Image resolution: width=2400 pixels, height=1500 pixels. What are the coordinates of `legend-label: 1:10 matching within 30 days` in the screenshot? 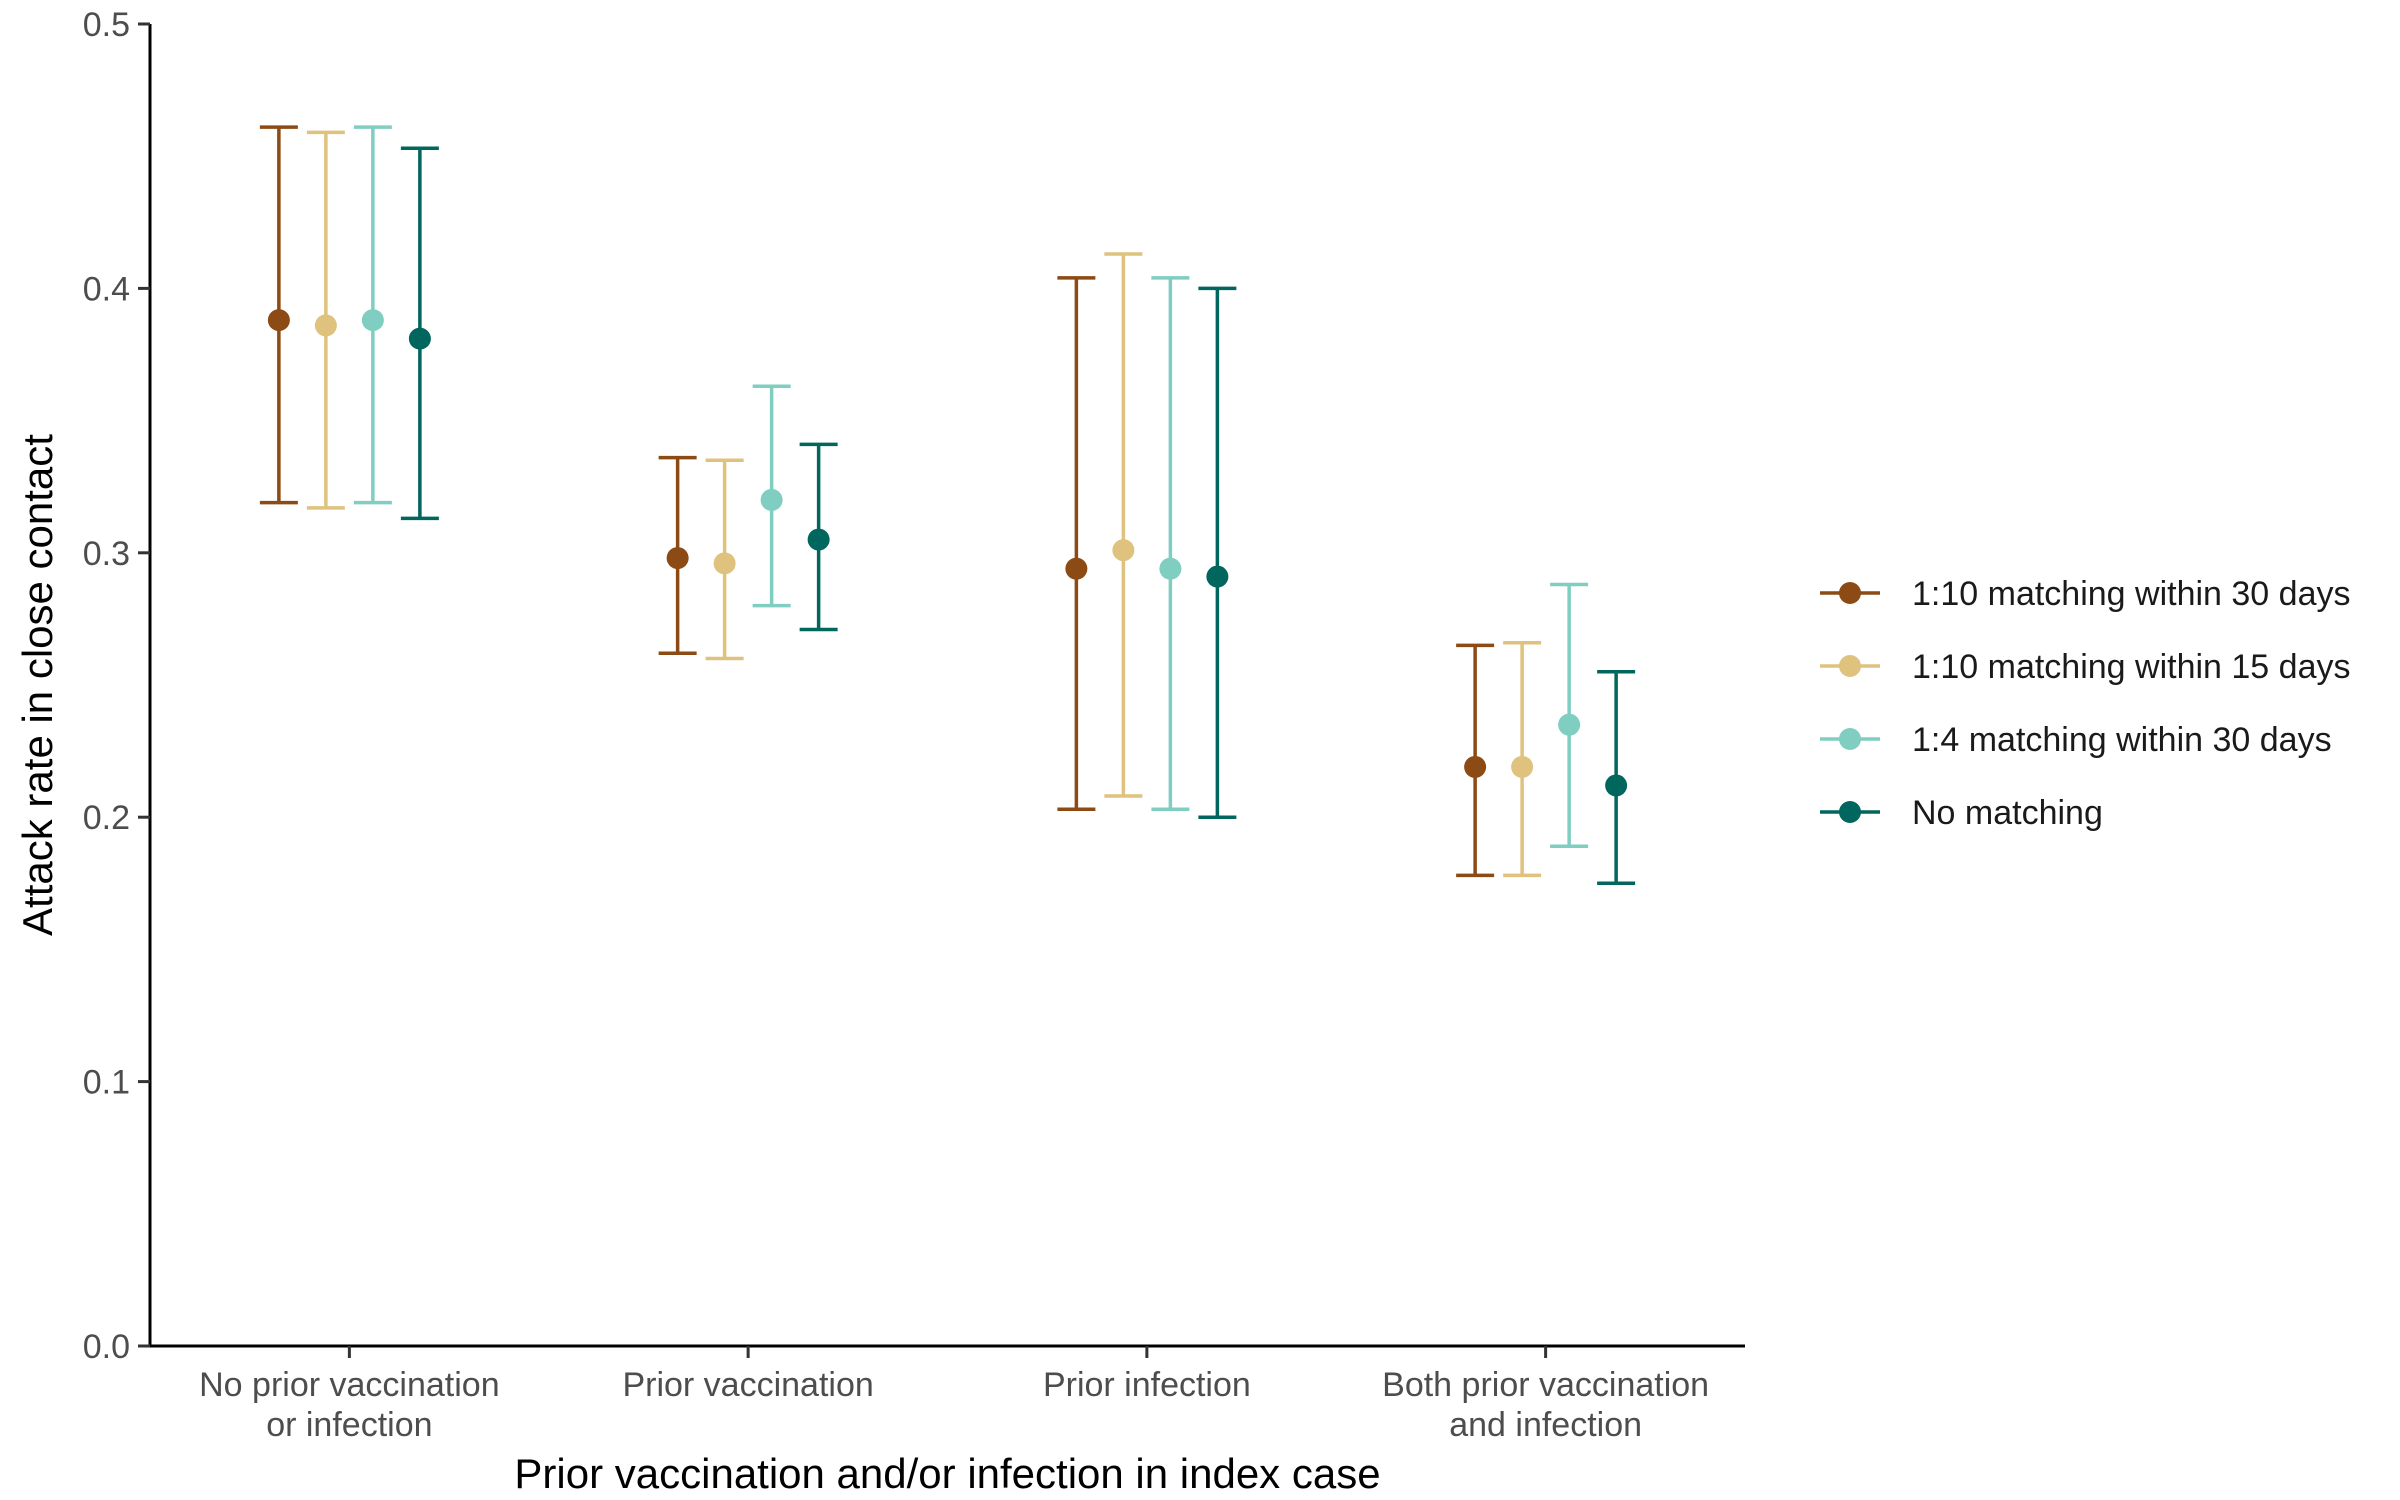 It's located at (2131, 594).